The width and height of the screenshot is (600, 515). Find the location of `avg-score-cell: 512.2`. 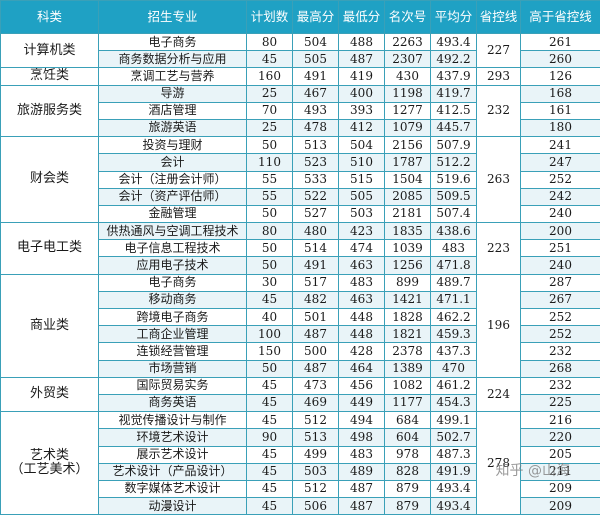

avg-score-cell: 512.2 is located at coordinates (454, 162).